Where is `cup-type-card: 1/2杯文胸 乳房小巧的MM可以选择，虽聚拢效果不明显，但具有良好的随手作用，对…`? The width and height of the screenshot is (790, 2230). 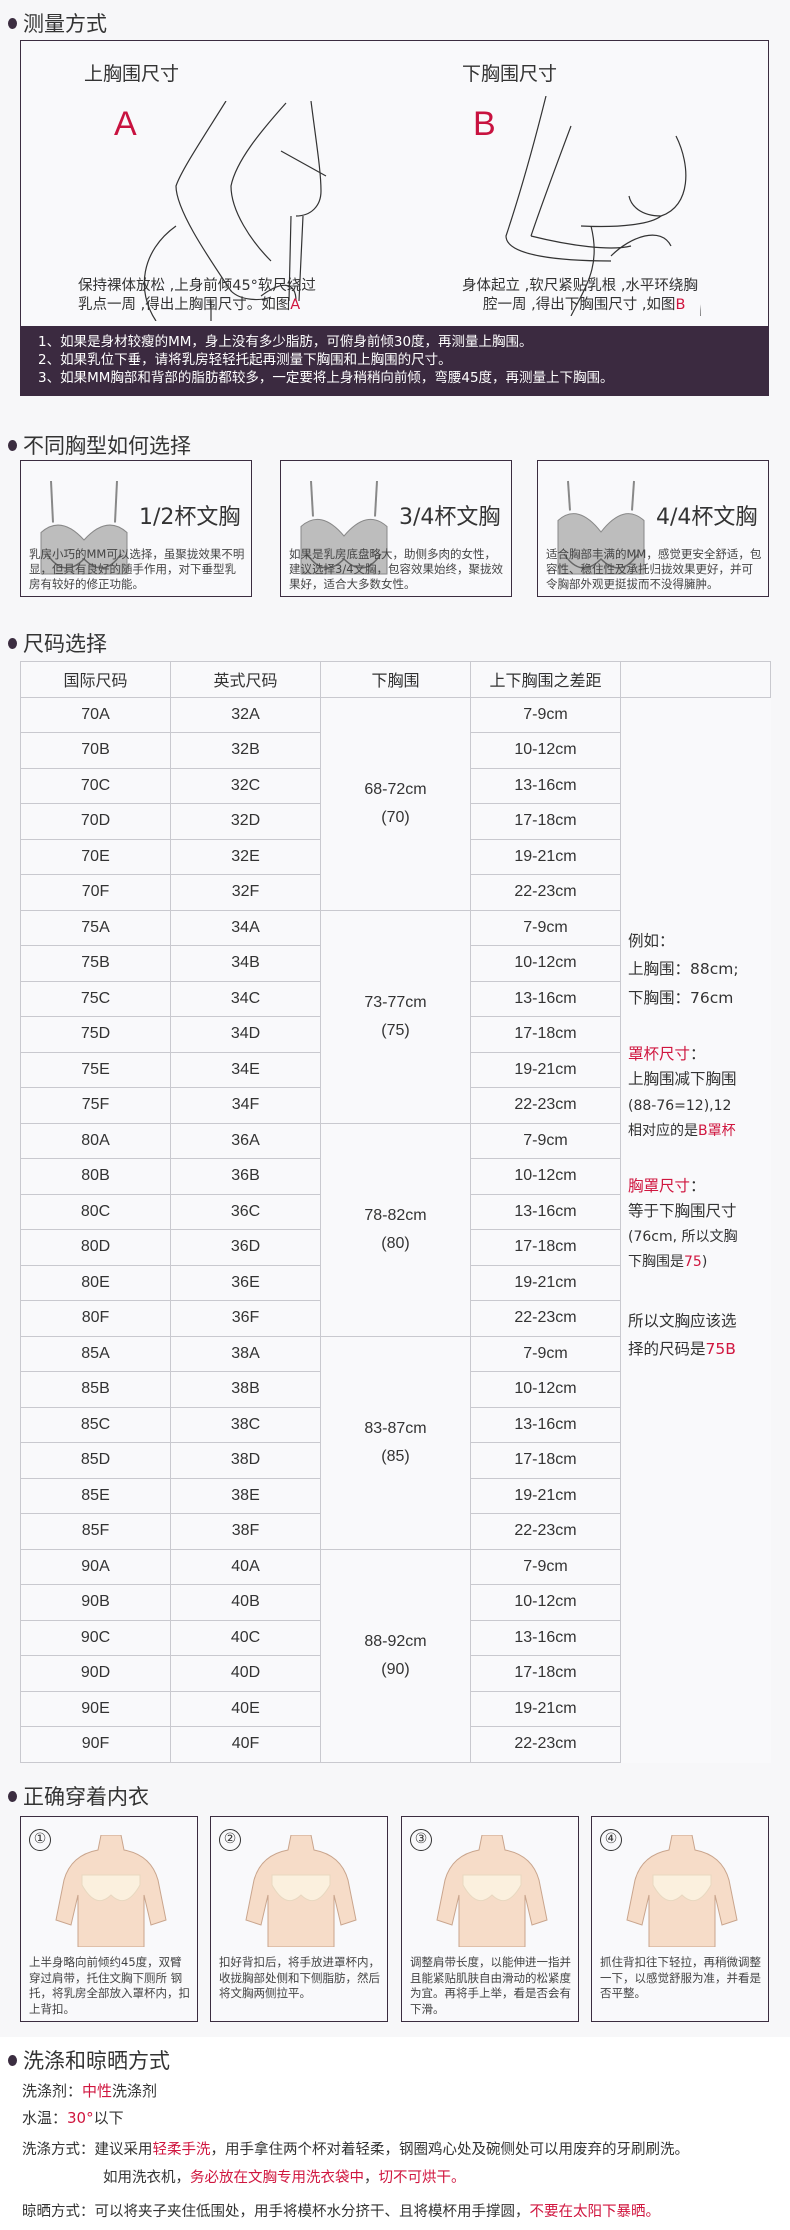 cup-type-card: 1/2杯文胸 乳房小巧的MM可以选择，虽聚拢效果不明显，但具有良好的随手作用，对… is located at coordinates (136, 528).